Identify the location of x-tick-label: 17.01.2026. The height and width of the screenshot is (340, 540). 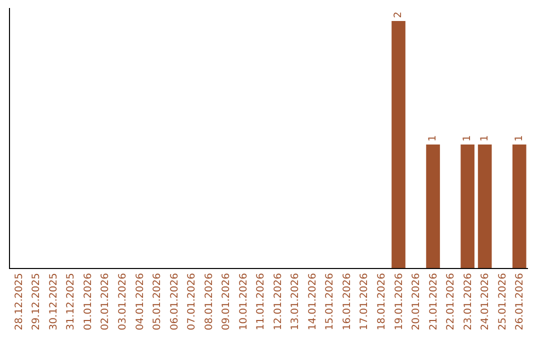
(364, 301).